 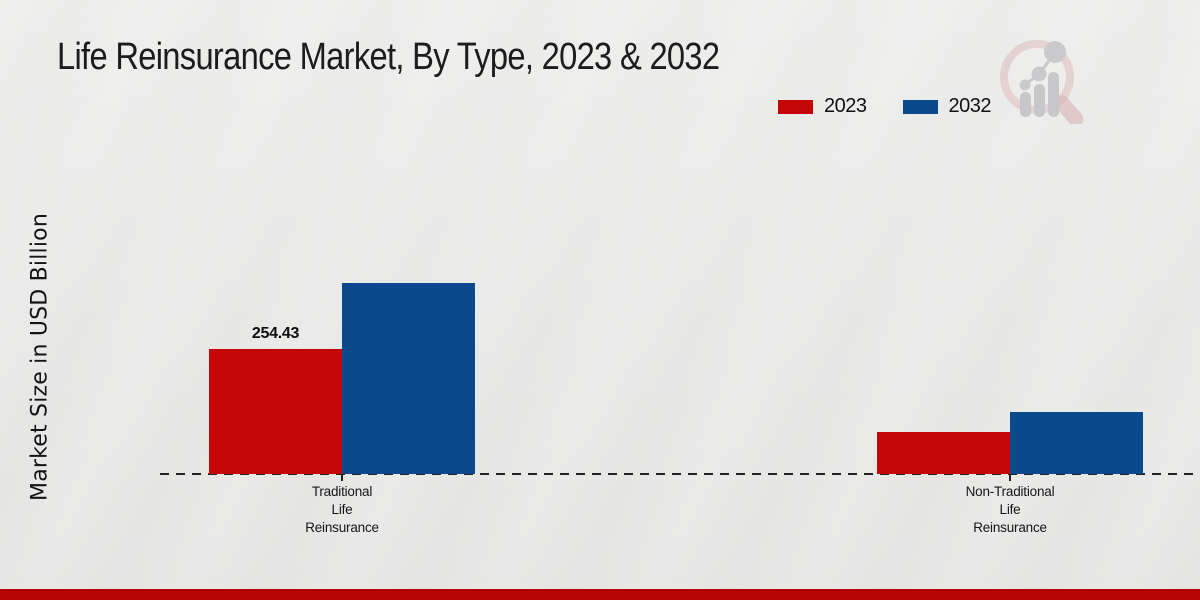 What do you see at coordinates (275, 333) in the screenshot?
I see `bar-value-label: 254.43` at bounding box center [275, 333].